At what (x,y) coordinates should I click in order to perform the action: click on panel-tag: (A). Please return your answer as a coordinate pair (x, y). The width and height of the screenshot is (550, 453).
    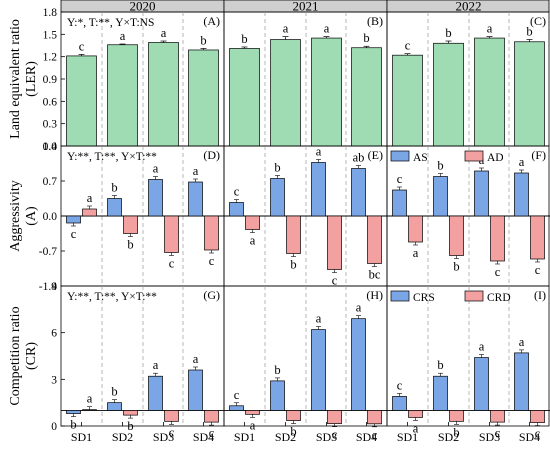
    Looking at the image, I should click on (211, 21).